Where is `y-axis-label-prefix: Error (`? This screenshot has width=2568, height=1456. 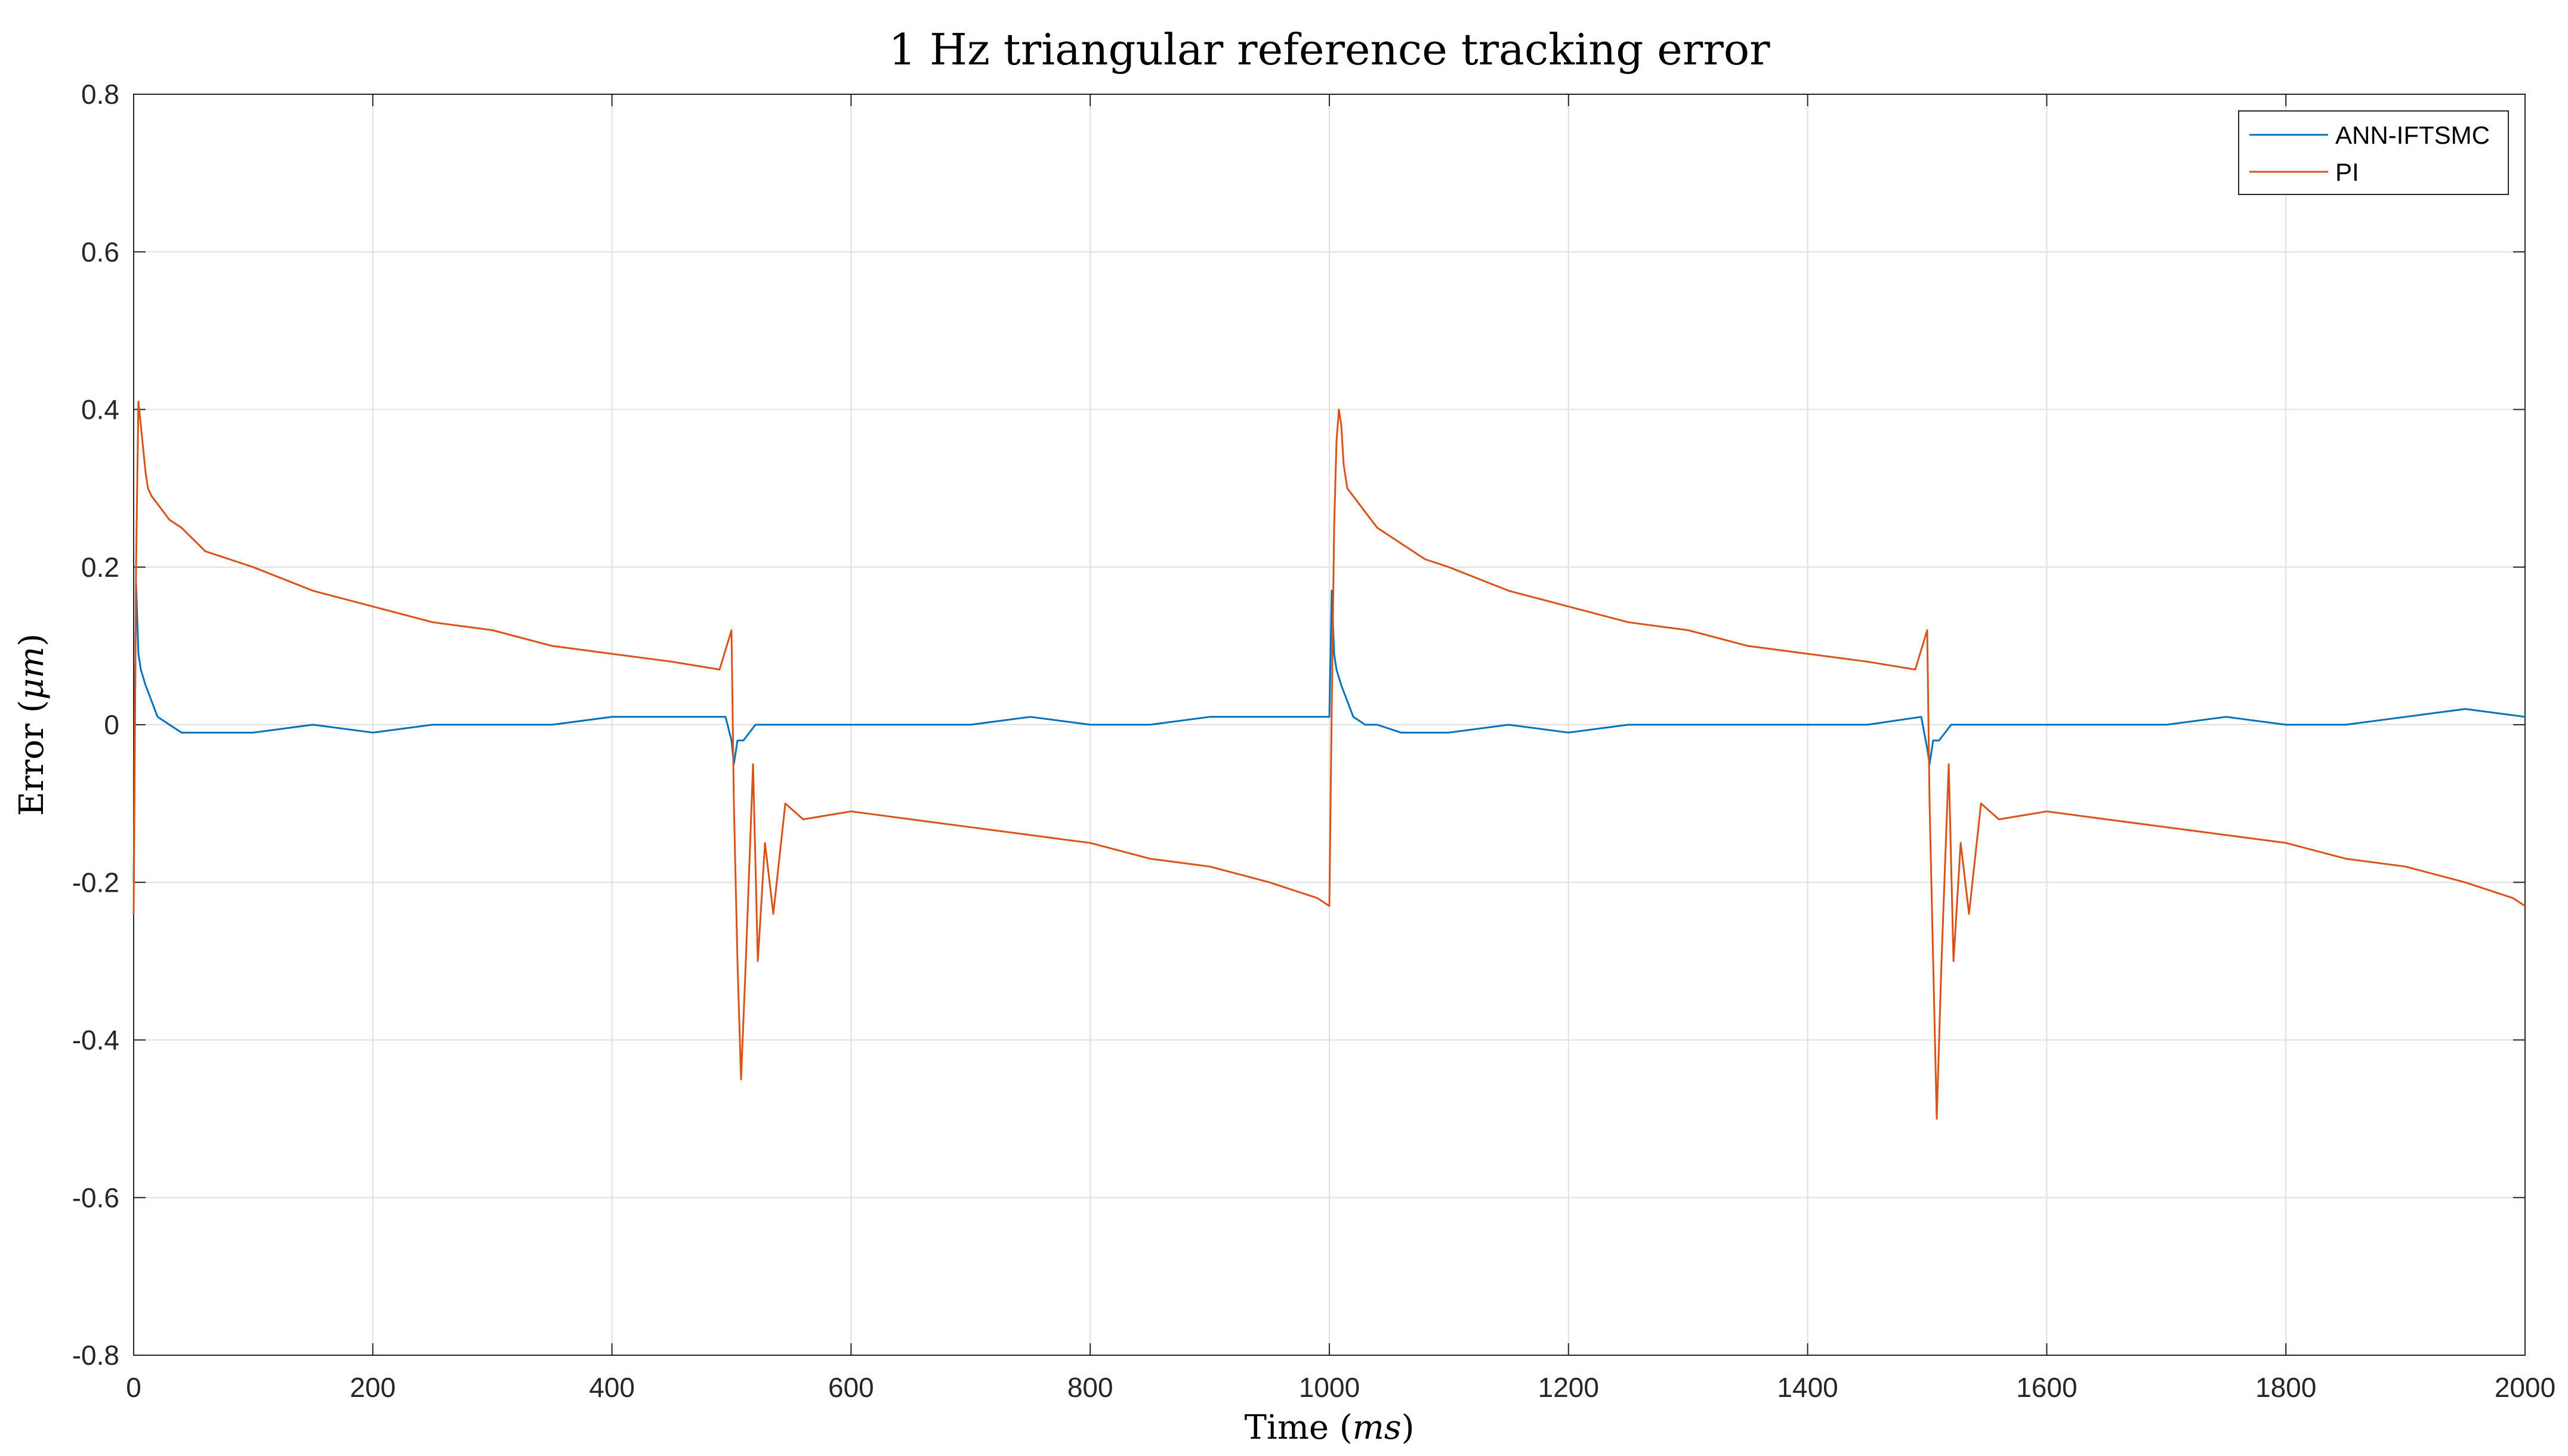 y-axis-label-prefix: Error ( is located at coordinates (32, 758).